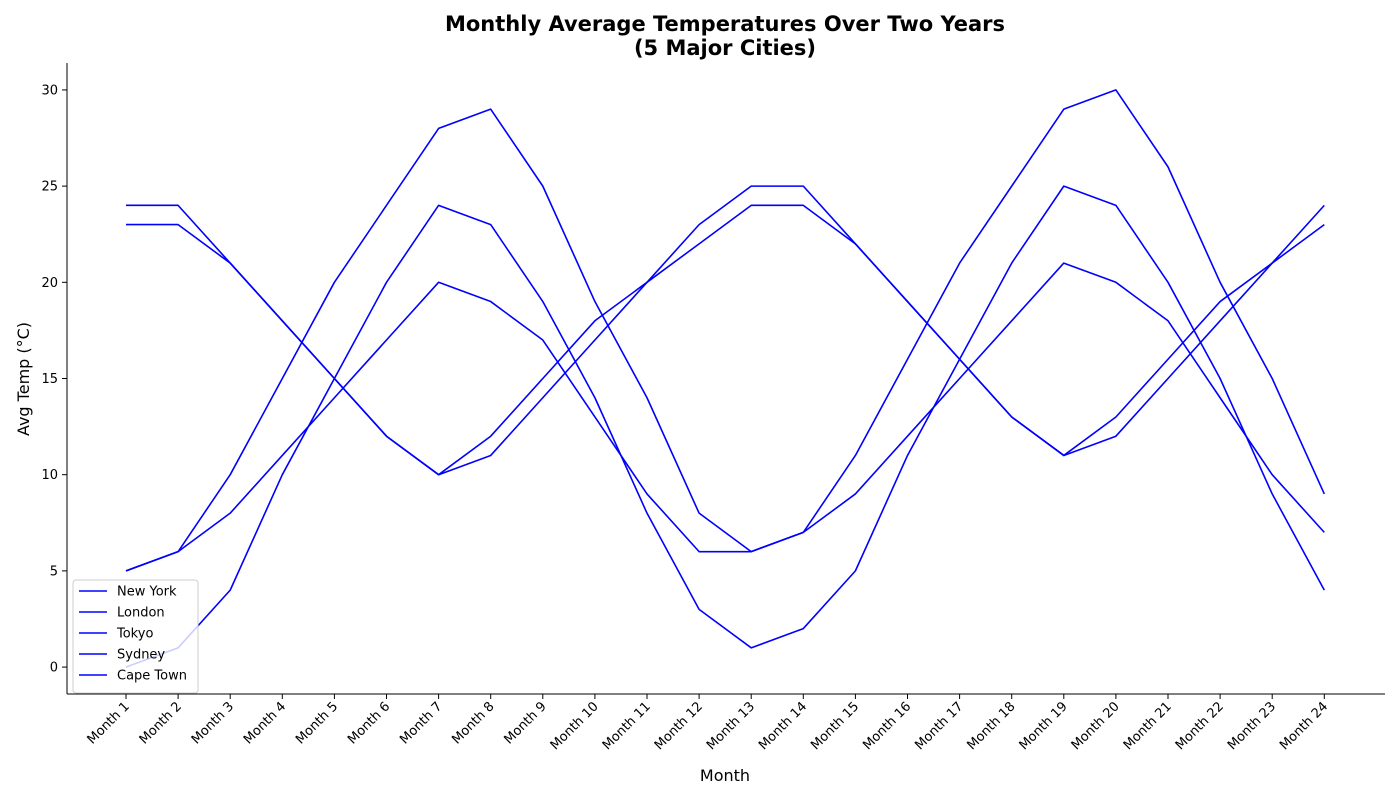  What do you see at coordinates (152, 676) in the screenshot?
I see `legend-label: Cape Town` at bounding box center [152, 676].